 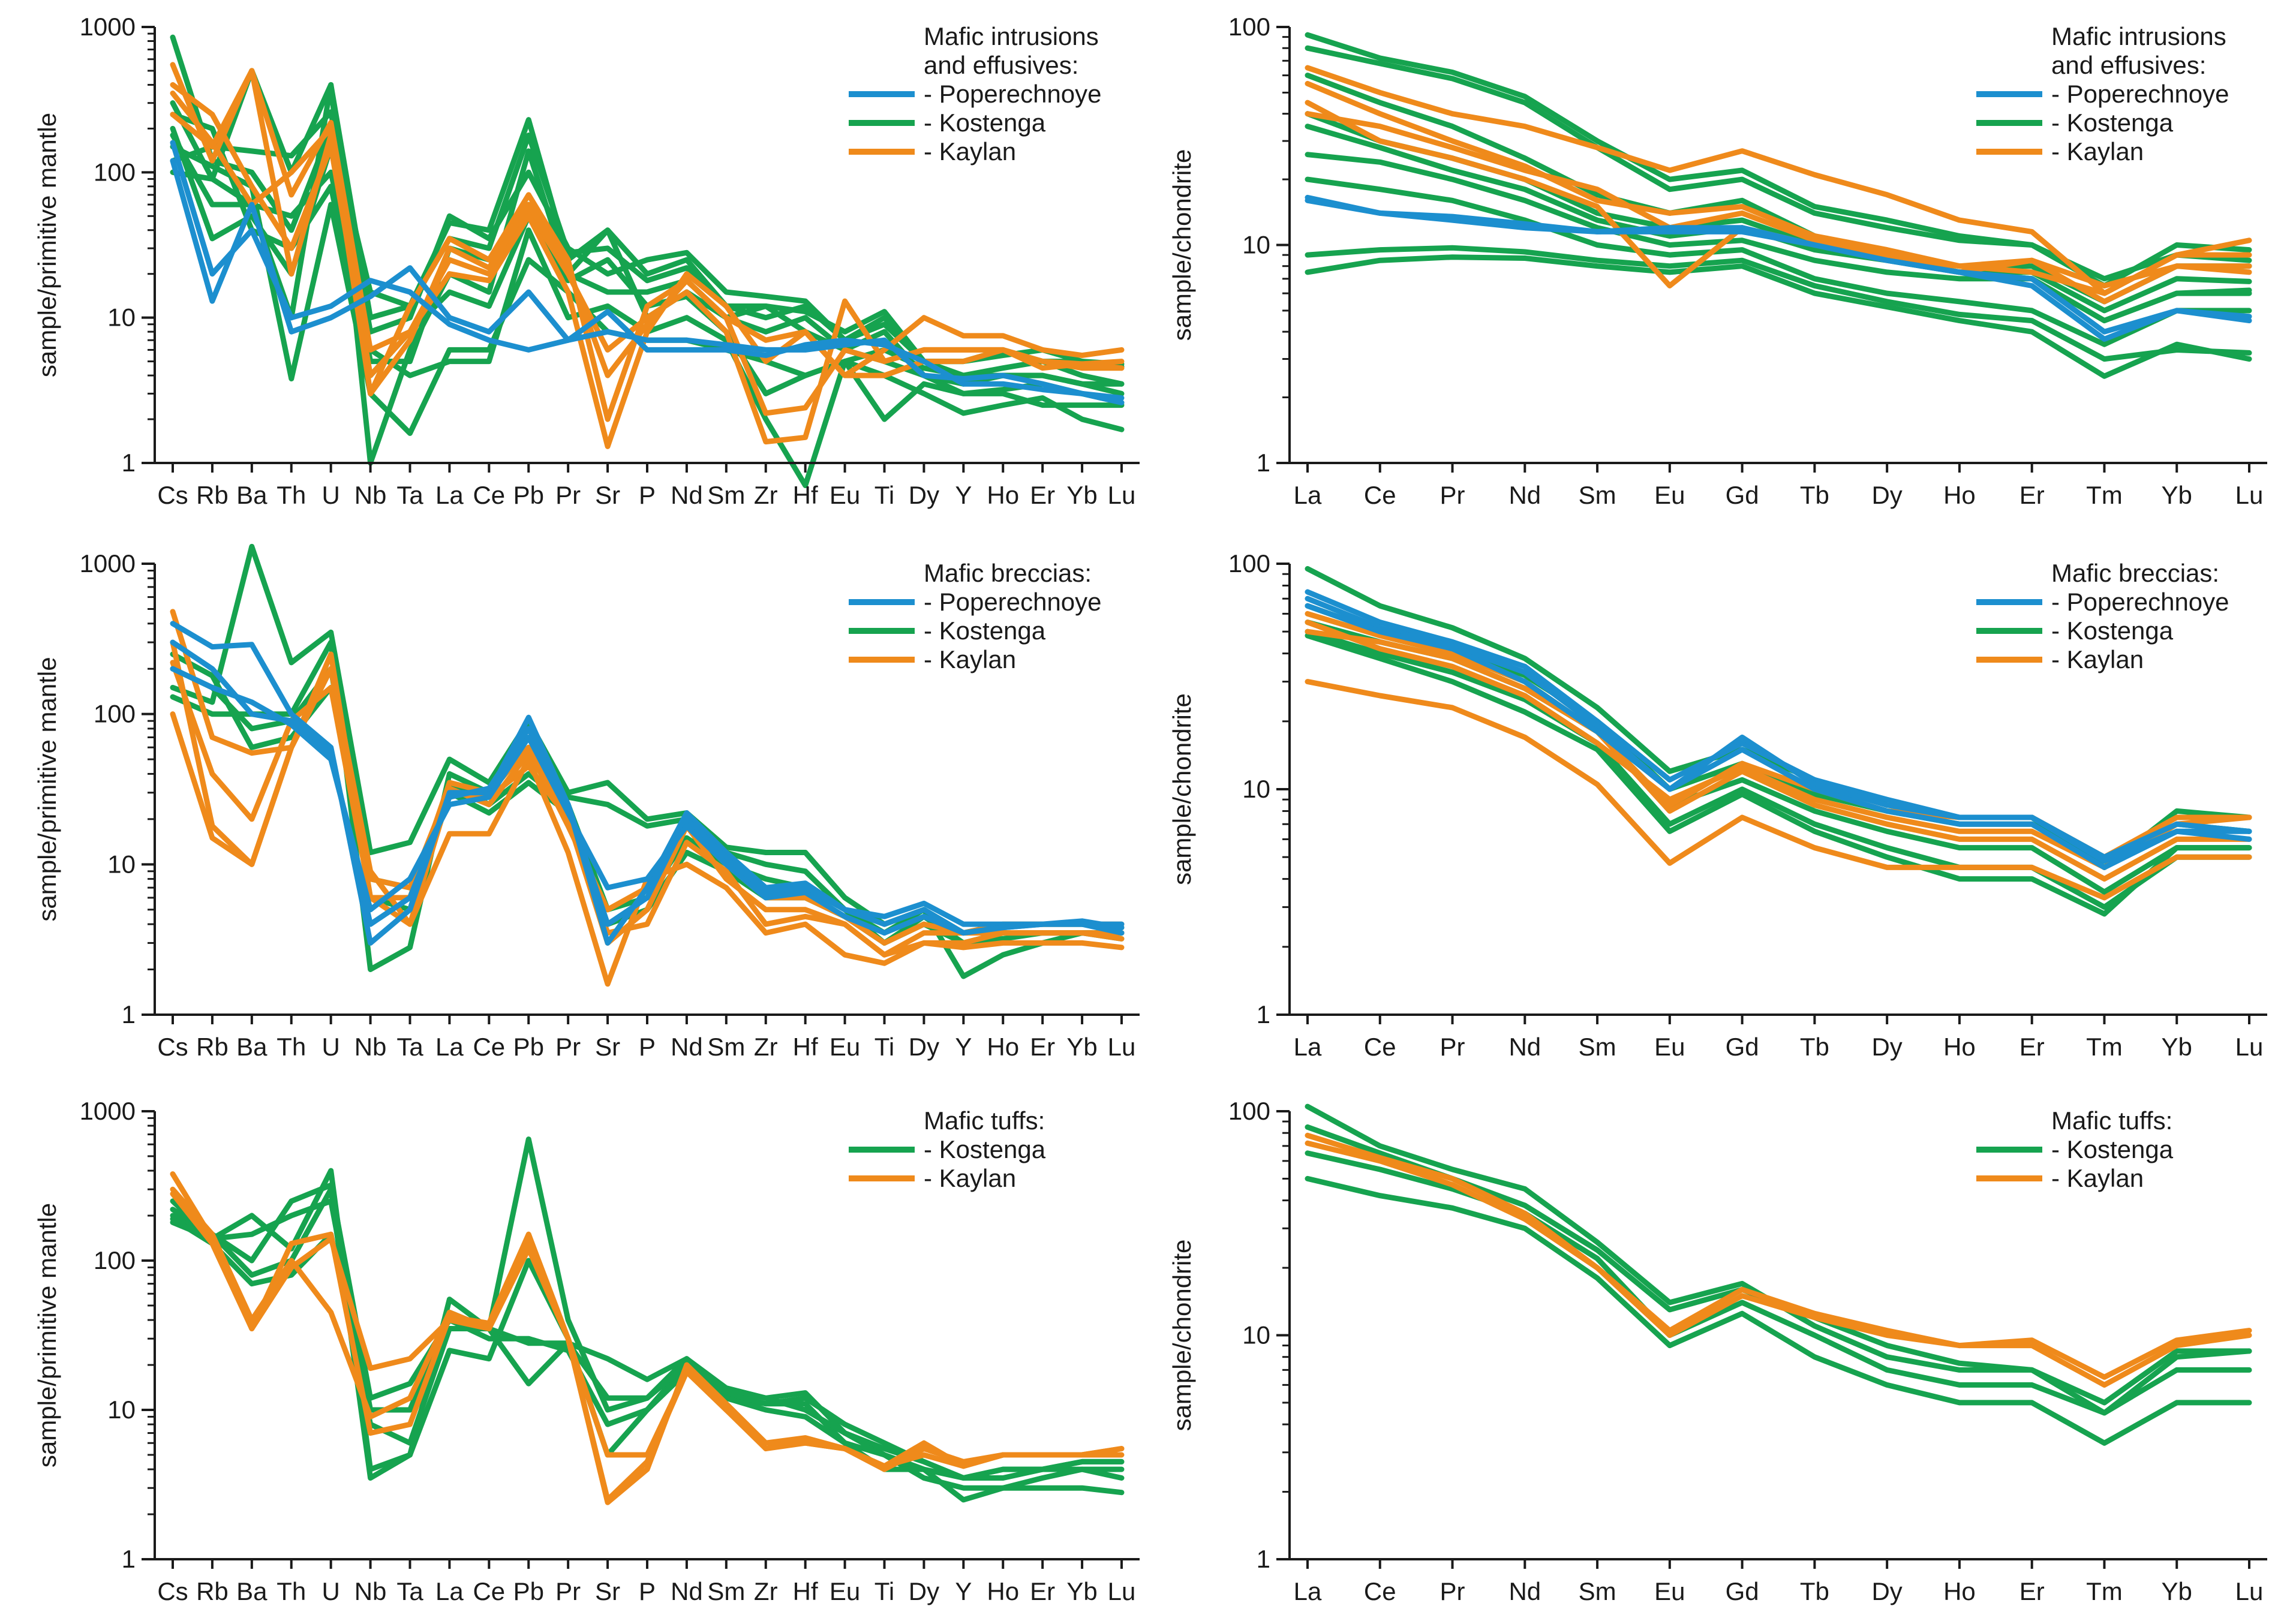 I want to click on legend-entry-poperechnoye: - Poperechnoye, so click(x=1013, y=94).